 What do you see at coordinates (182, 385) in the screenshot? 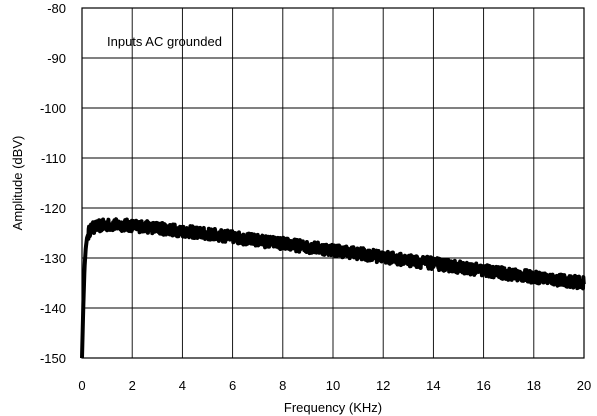
I see `x-tick-label: 4` at bounding box center [182, 385].